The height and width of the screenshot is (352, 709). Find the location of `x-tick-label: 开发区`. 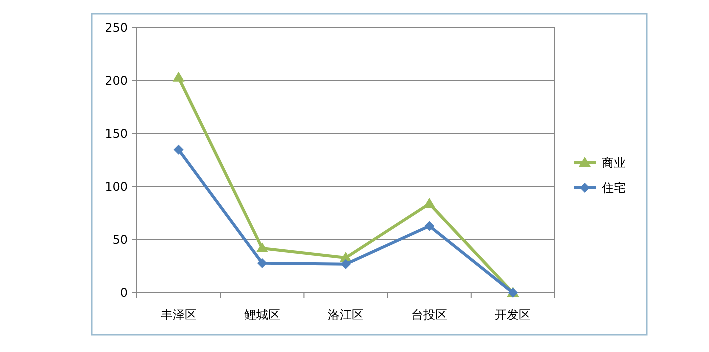

x-tick-label: 开发区 is located at coordinates (513, 315).